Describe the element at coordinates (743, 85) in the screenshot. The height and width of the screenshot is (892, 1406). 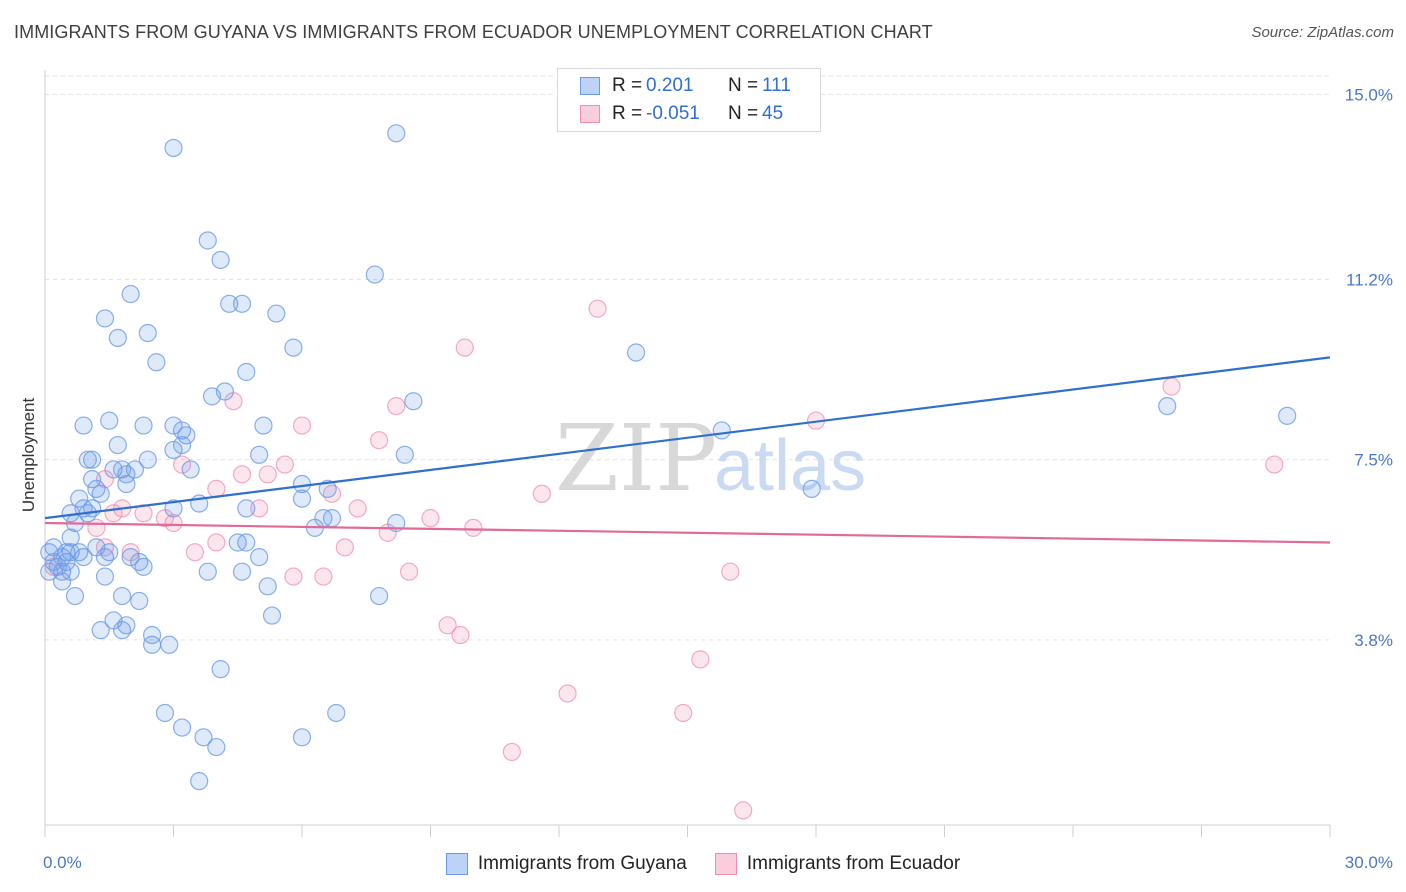
I see `guyana-n-label: N =` at that location.